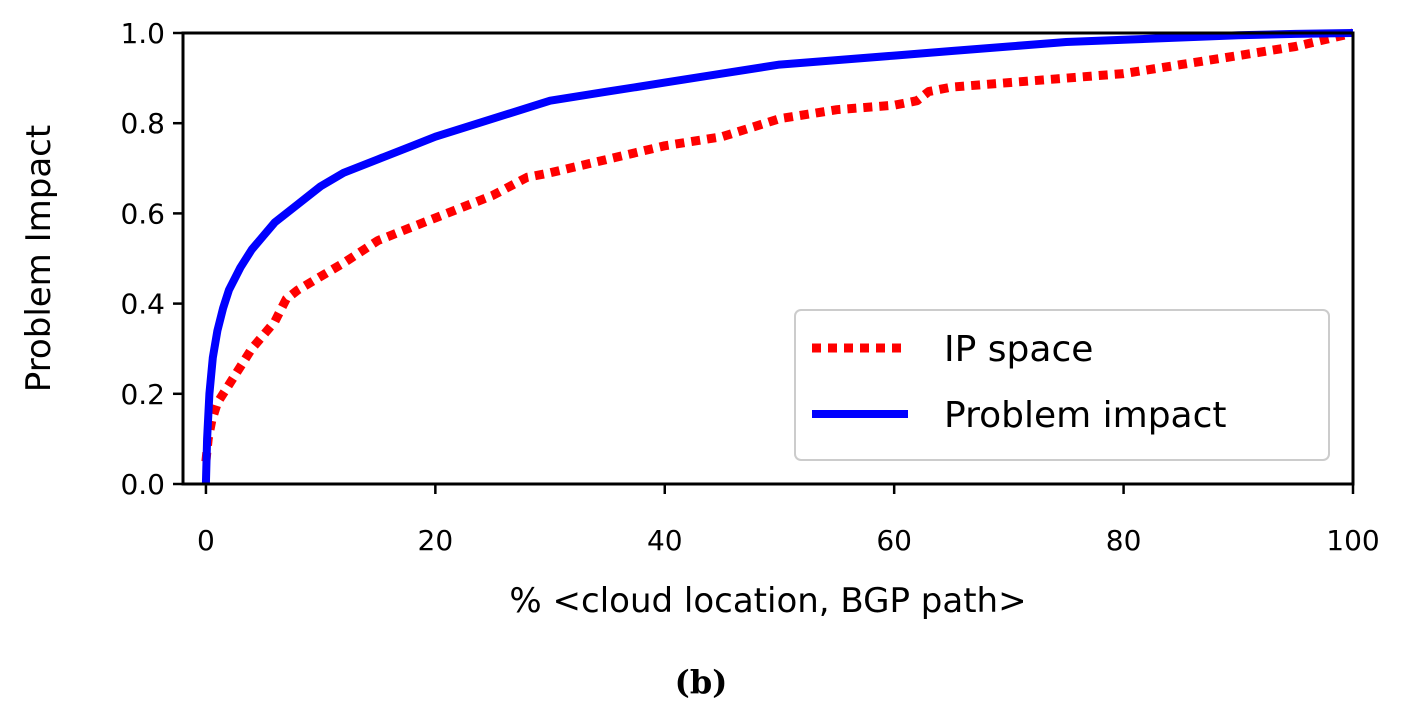  I want to click on y-tick-label: 0.4, so click(142, 304).